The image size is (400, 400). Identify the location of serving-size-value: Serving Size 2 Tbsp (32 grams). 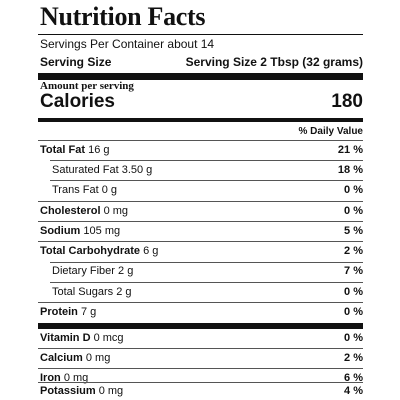
(274, 62).